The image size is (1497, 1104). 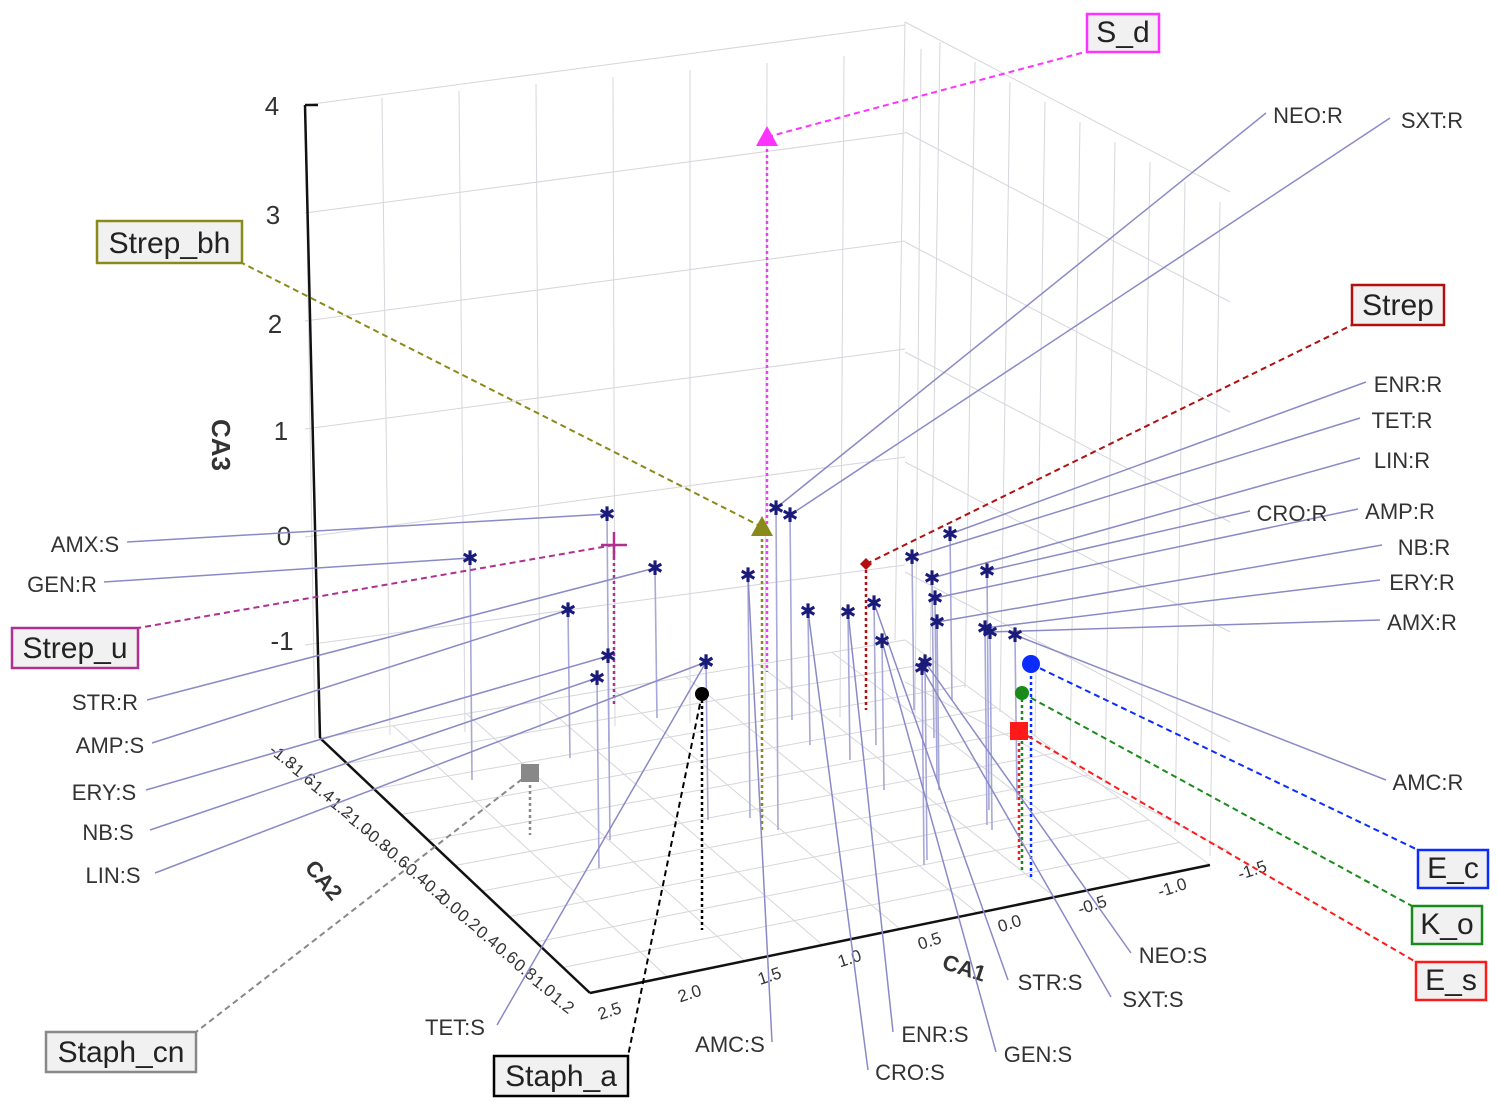 I want to click on group-label-e_c: E_c, so click(x=1453, y=869).